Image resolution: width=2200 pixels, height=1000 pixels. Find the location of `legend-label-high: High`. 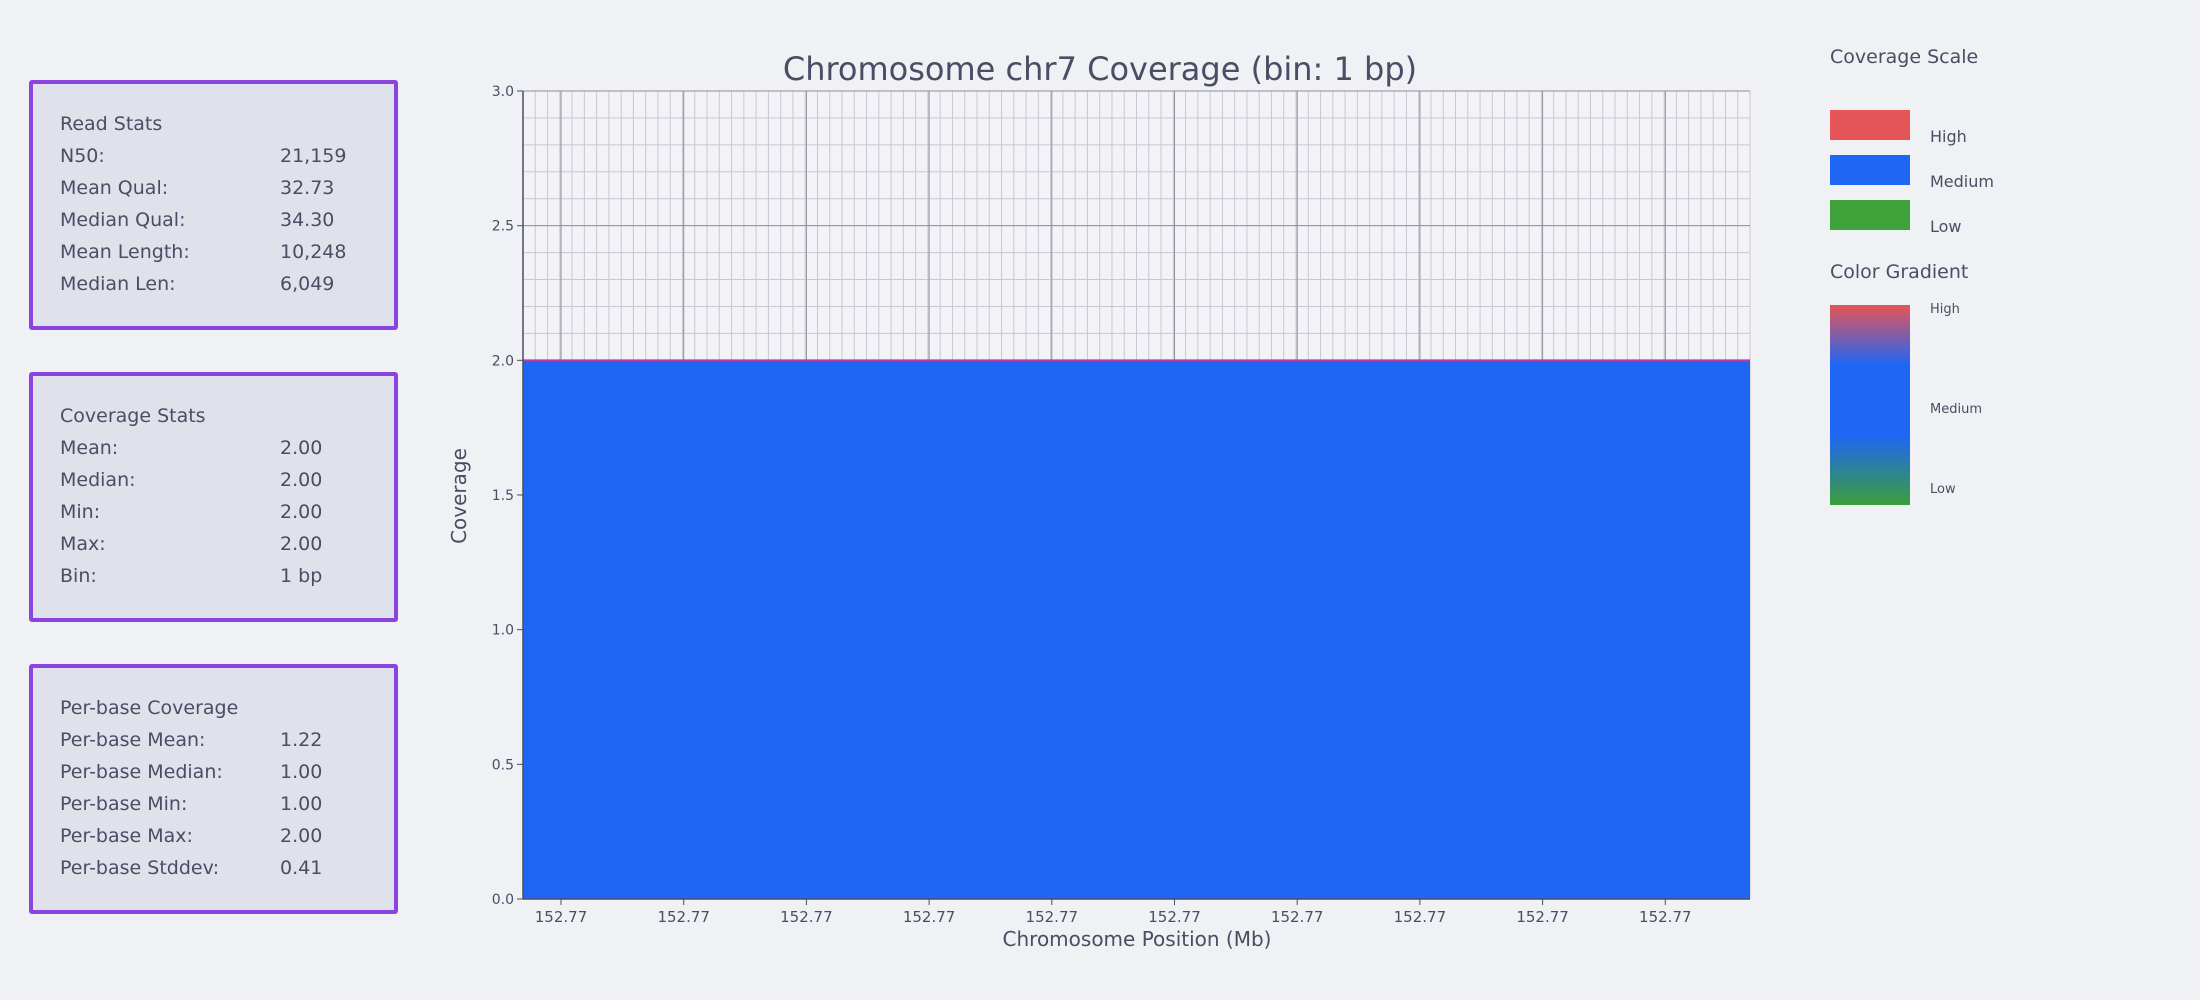

legend-label-high: High is located at coordinates (1948, 136).